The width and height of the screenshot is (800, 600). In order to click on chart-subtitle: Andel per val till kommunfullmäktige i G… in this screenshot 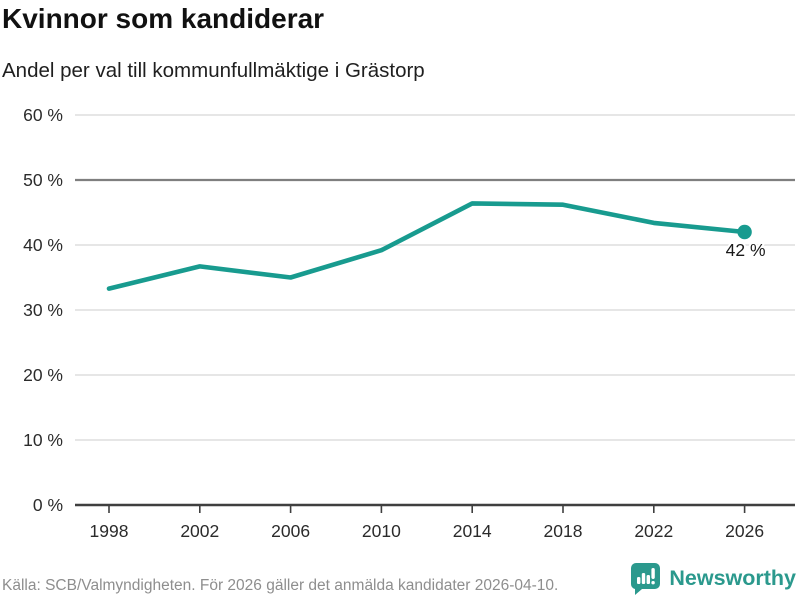, I will do `click(213, 70)`.